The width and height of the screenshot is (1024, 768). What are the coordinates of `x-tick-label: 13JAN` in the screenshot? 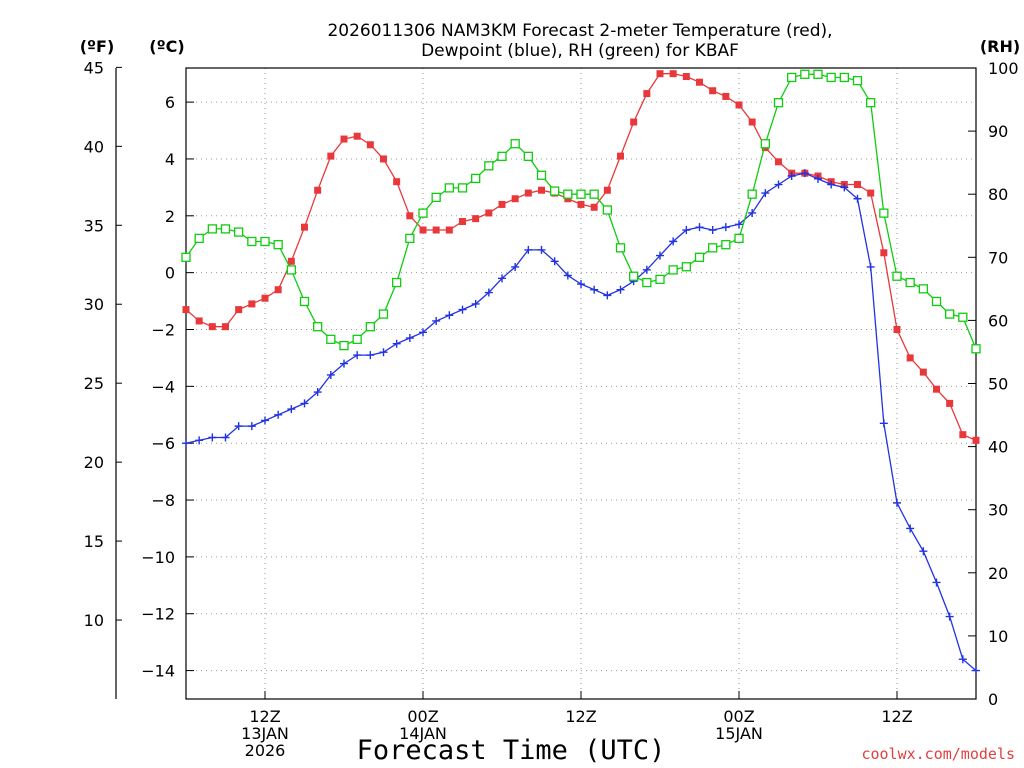 It's located at (265, 733).